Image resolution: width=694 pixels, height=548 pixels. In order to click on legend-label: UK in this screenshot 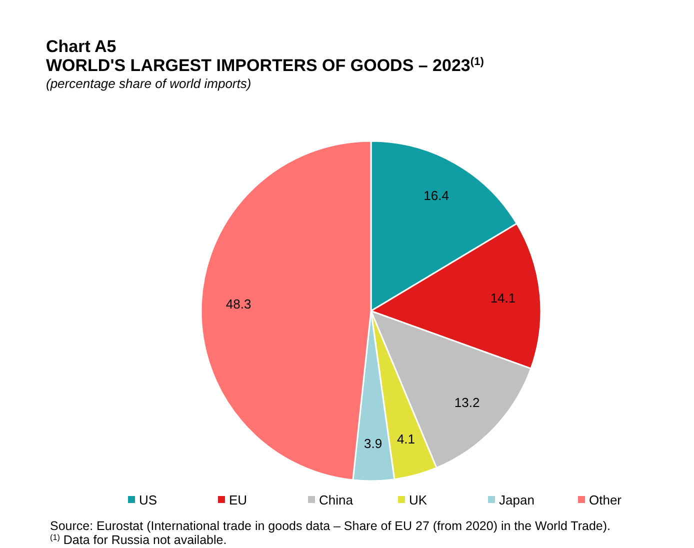, I will do `click(418, 500)`.